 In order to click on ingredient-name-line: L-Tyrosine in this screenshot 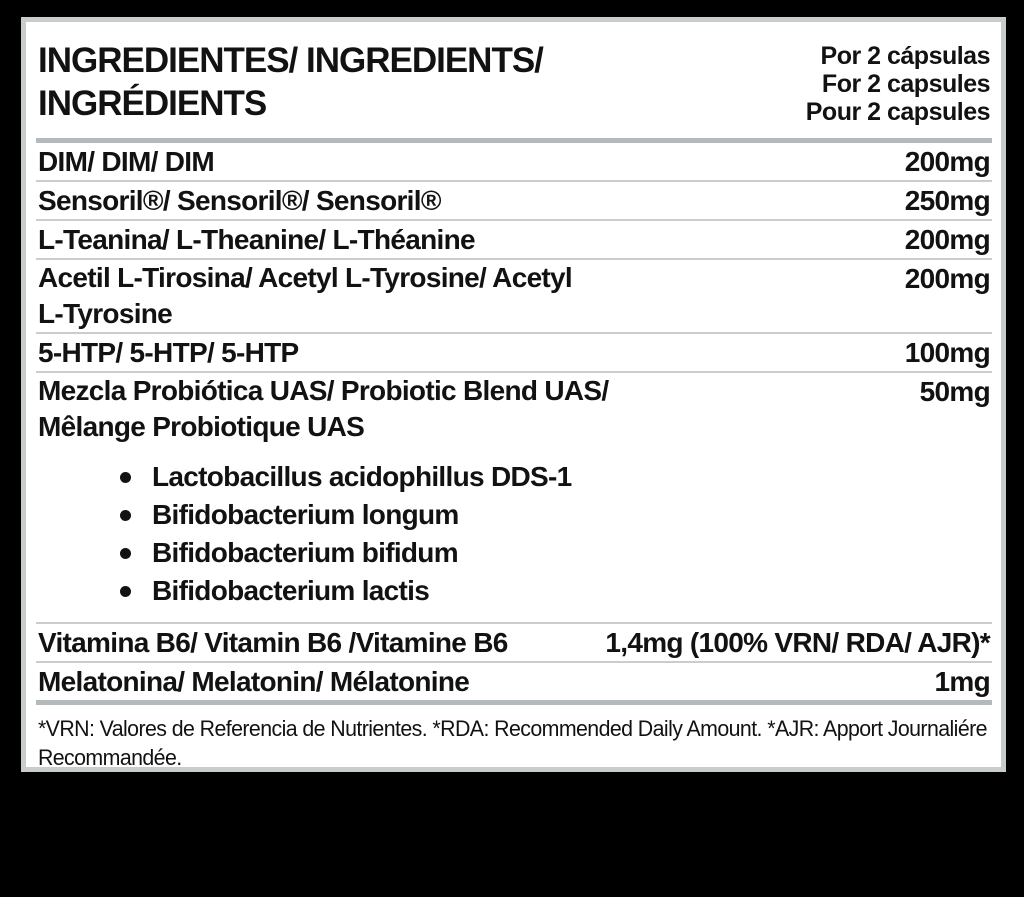, I will do `click(105, 313)`.